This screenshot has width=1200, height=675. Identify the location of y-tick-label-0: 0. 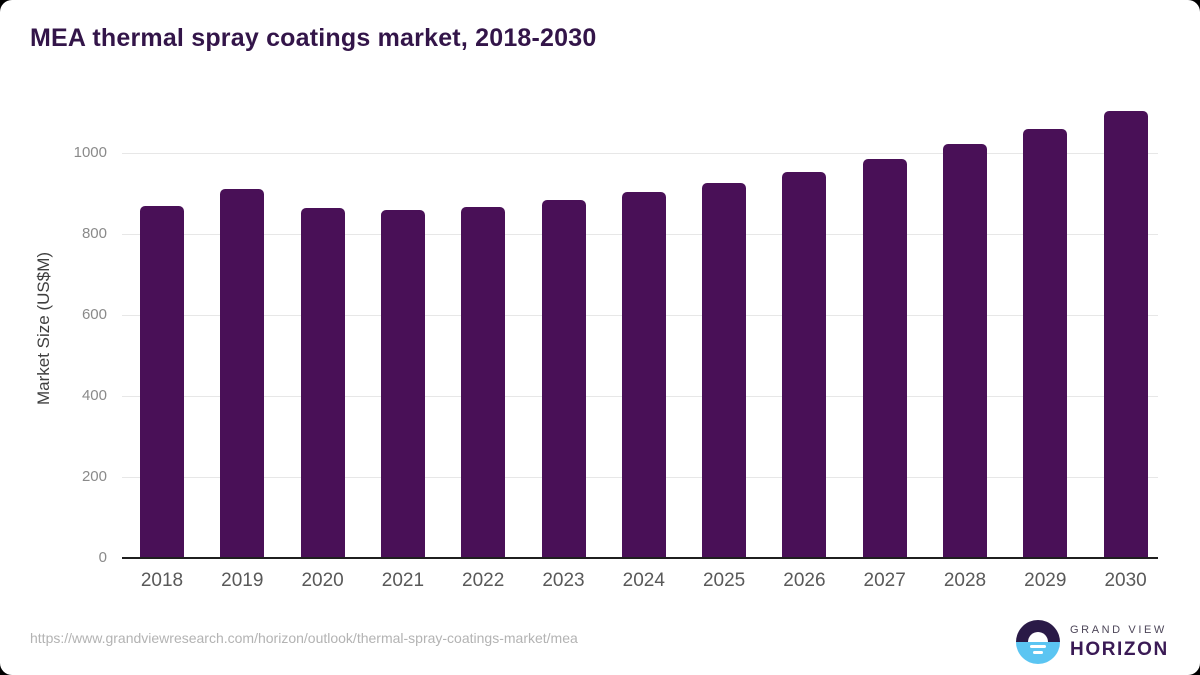
(102, 557).